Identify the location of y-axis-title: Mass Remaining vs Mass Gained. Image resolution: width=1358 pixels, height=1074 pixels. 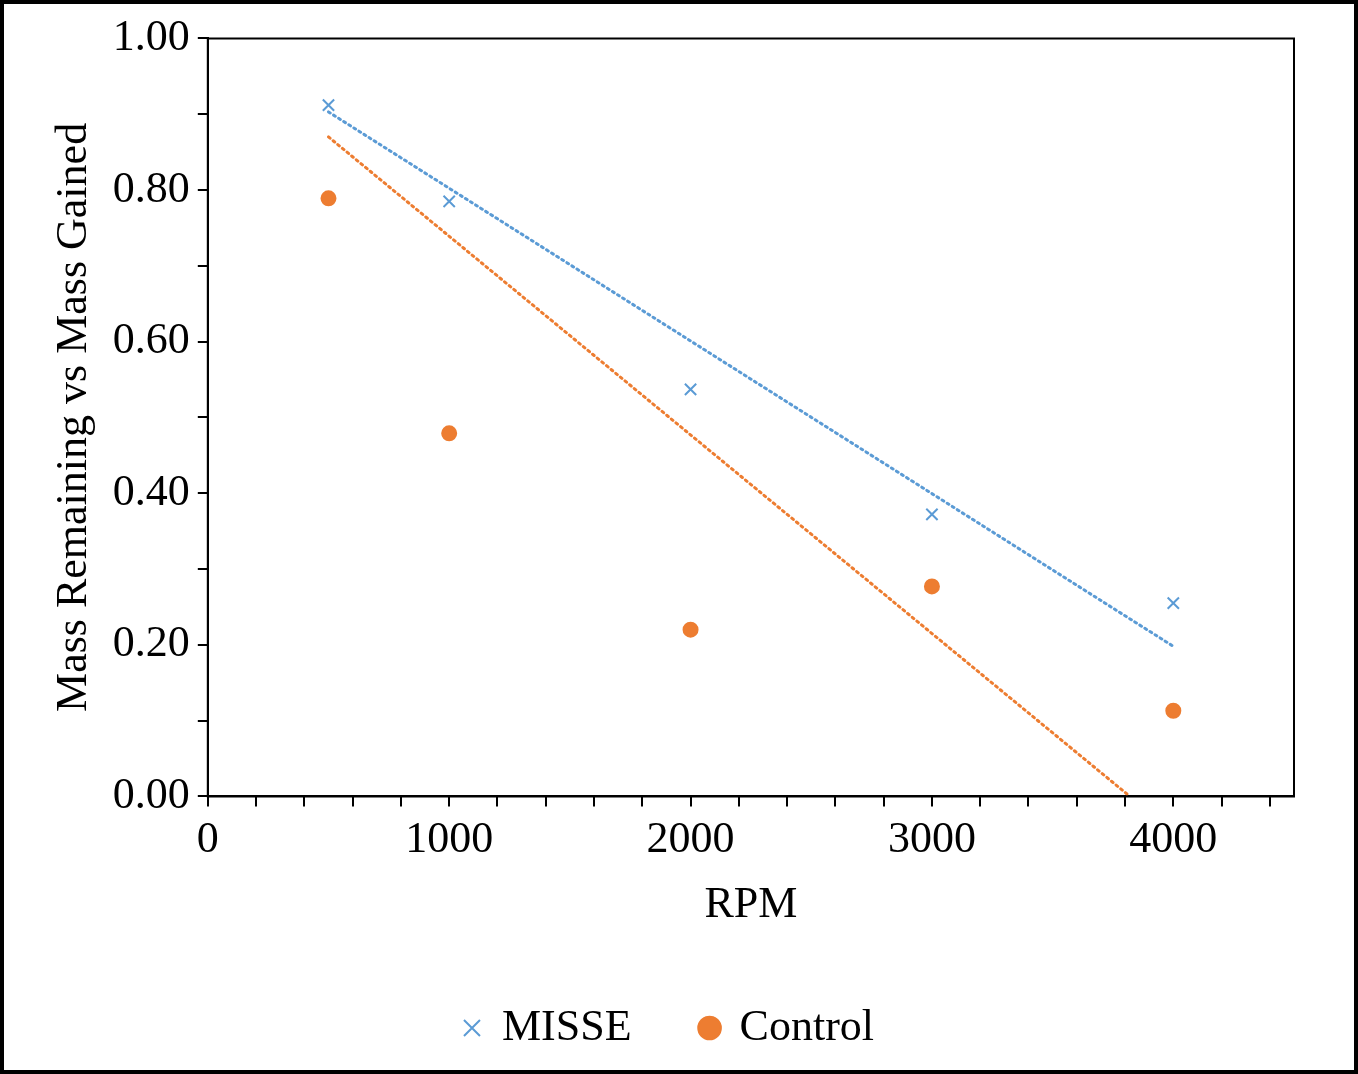
(71, 417).